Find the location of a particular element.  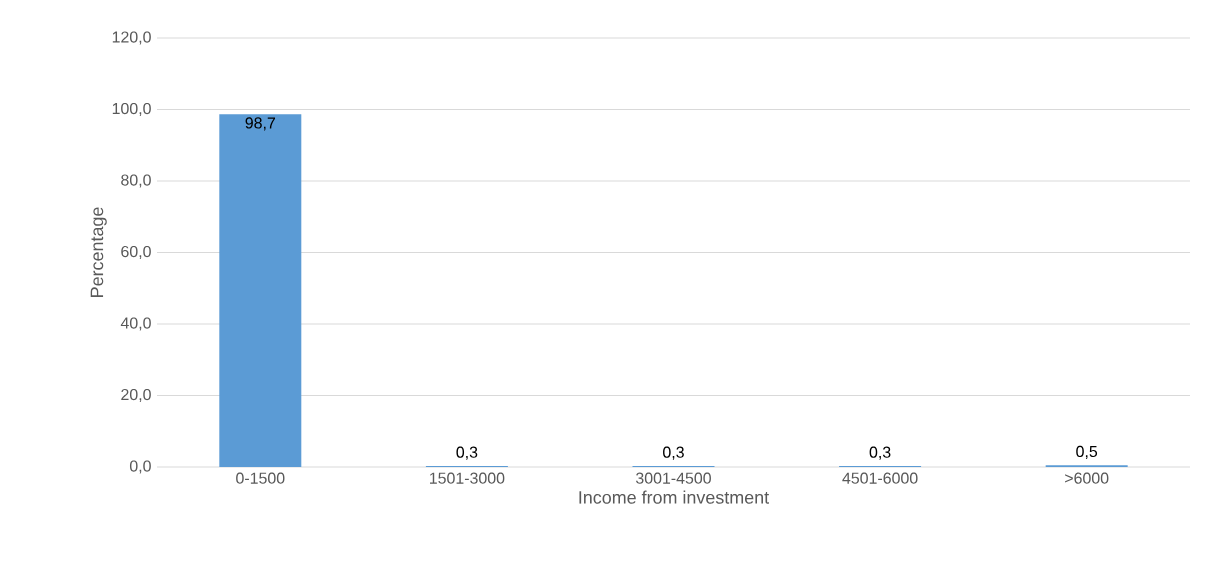

y-axis-title: Percentage is located at coordinates (98, 252).